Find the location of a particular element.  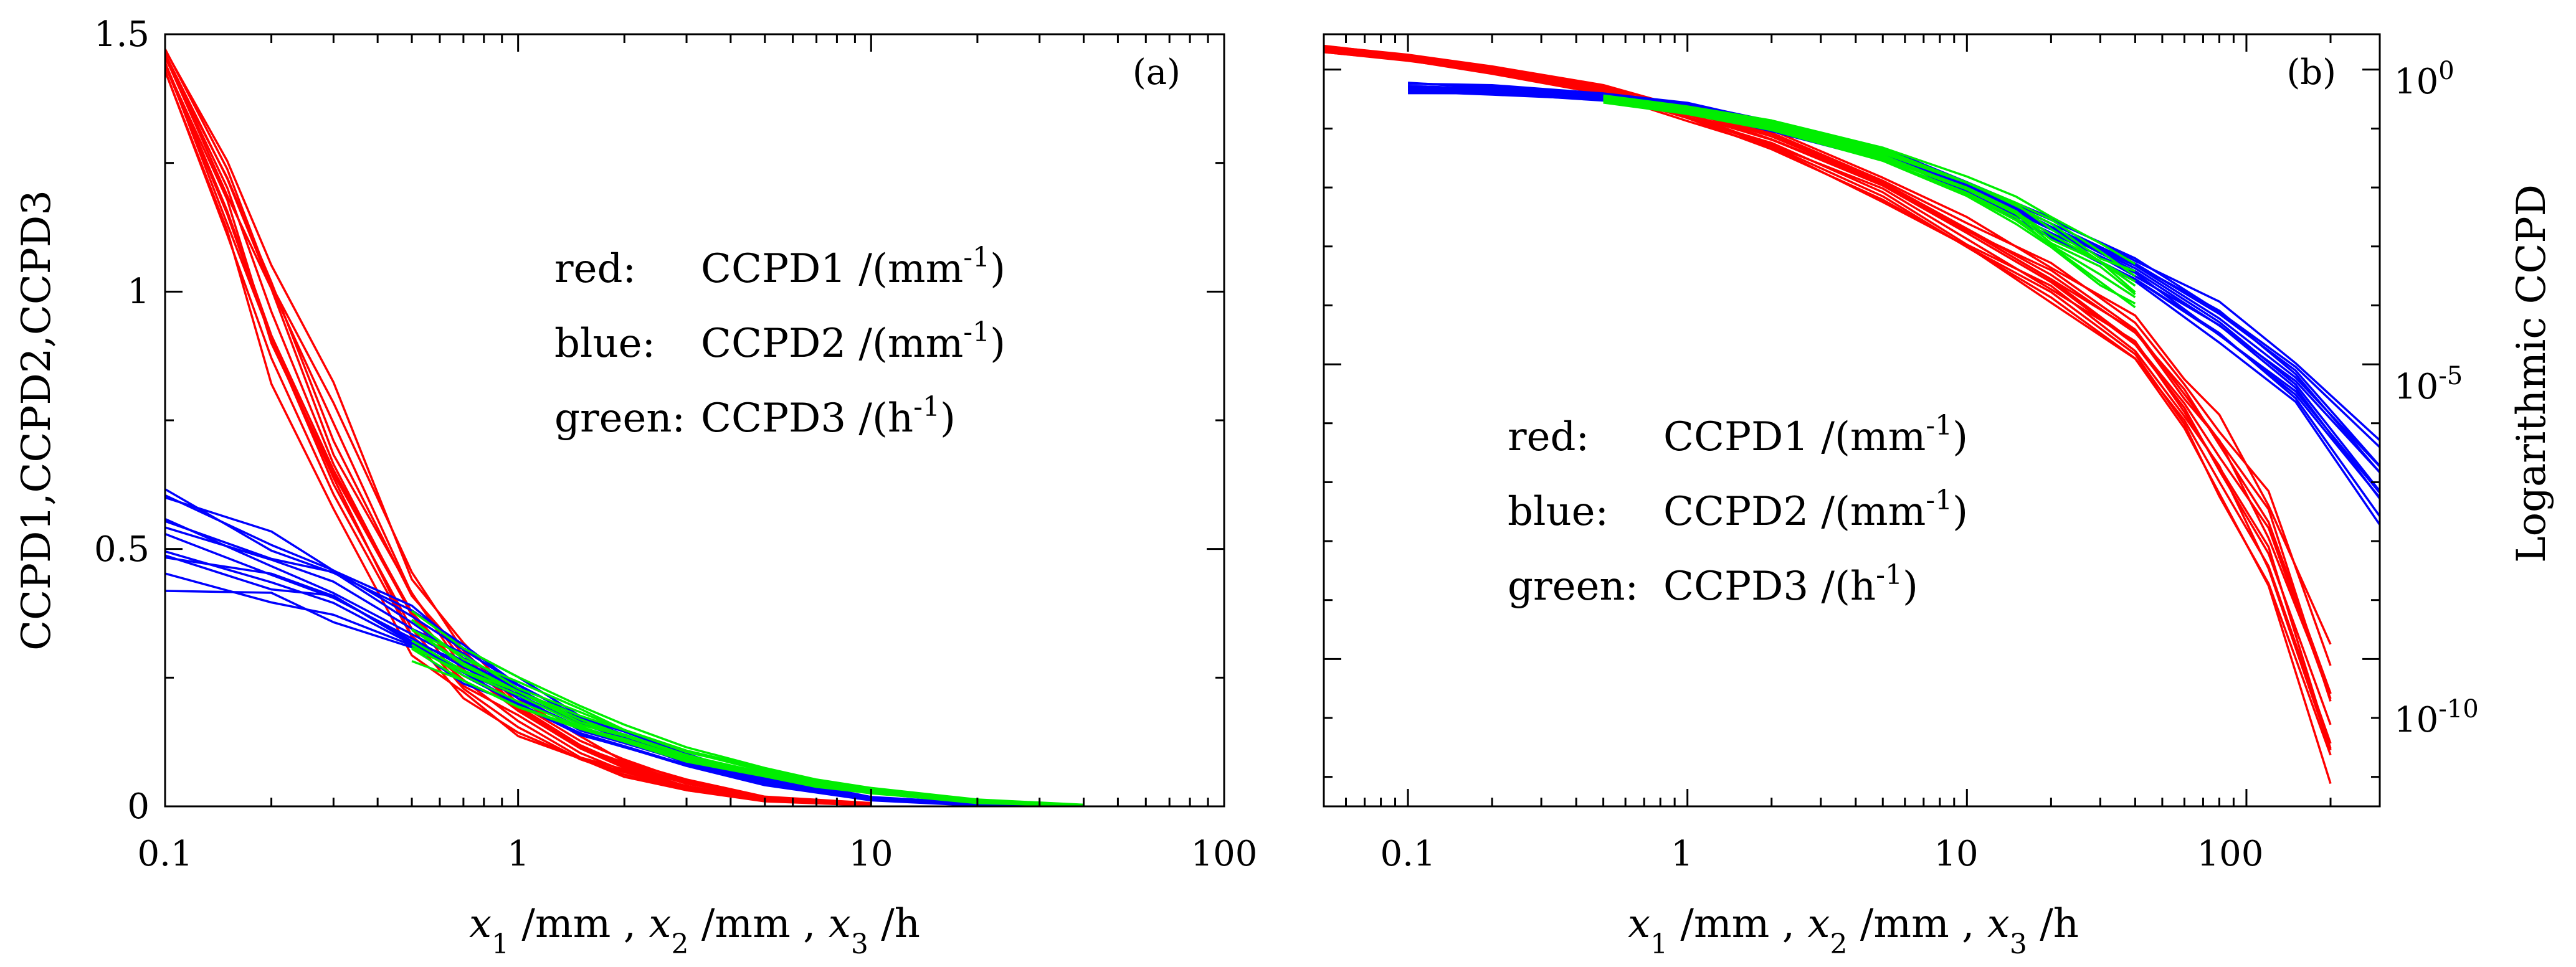

panel-b-legend-green-label: CCPD3 /(h-1) is located at coordinates (1790, 584).